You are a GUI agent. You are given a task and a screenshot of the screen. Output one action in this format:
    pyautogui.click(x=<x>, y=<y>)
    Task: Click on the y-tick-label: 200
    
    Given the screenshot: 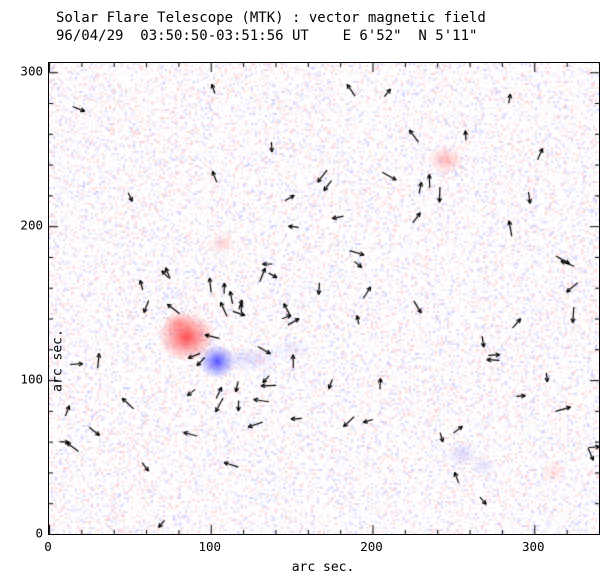 What is the action you would take?
    pyautogui.click(x=31, y=225)
    